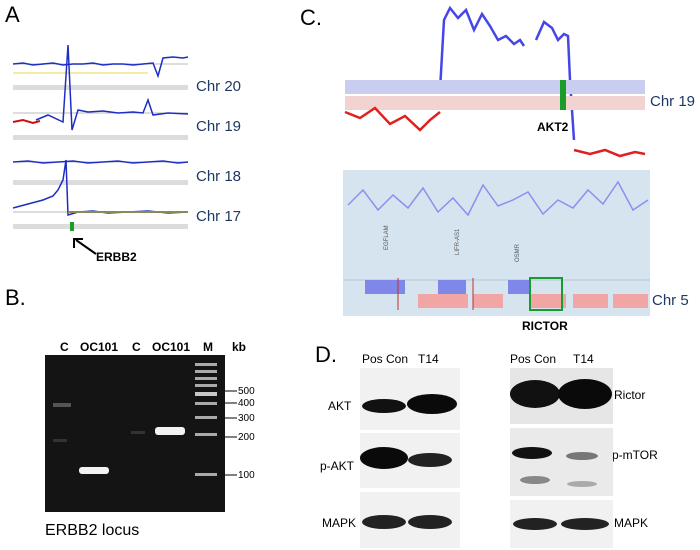  Describe the element at coordinates (326, 354) in the screenshot. I see `panel-d-letter: D.` at that location.